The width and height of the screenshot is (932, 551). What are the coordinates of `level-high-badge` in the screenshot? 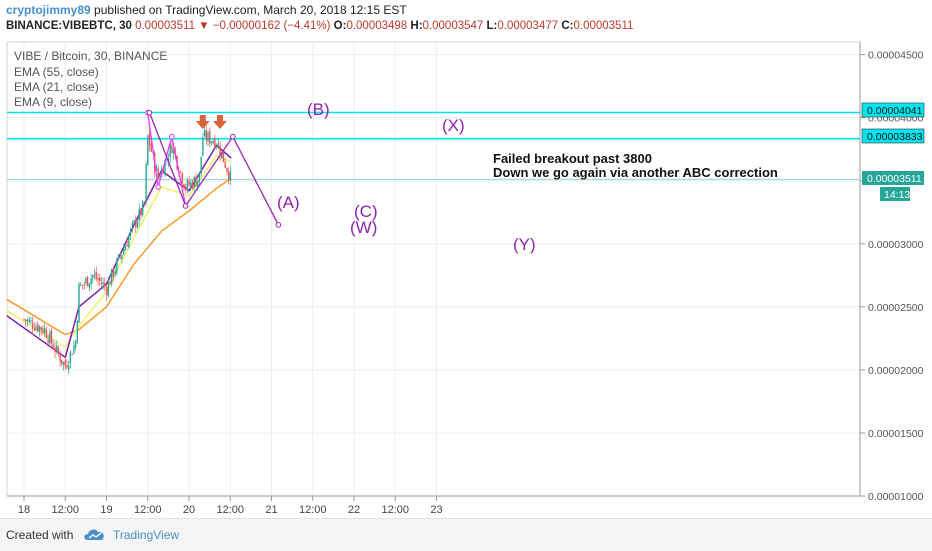 It's located at (893, 110).